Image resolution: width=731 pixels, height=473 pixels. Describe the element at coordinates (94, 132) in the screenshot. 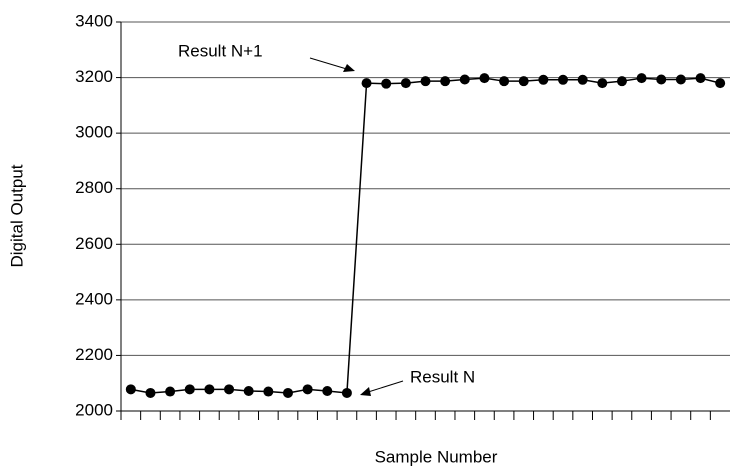

I see `y-tick-label: 3000` at that location.